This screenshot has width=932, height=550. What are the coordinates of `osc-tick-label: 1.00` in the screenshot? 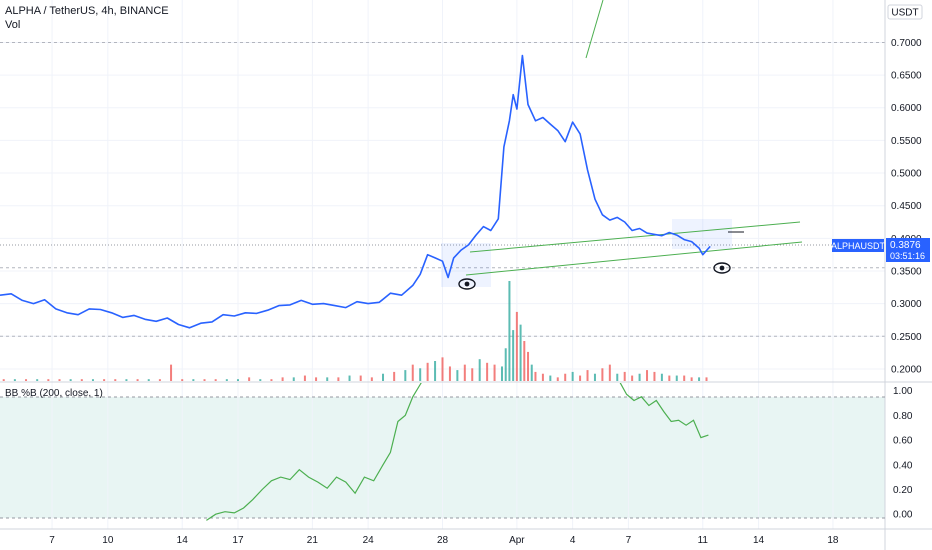 It's located at (903, 391).